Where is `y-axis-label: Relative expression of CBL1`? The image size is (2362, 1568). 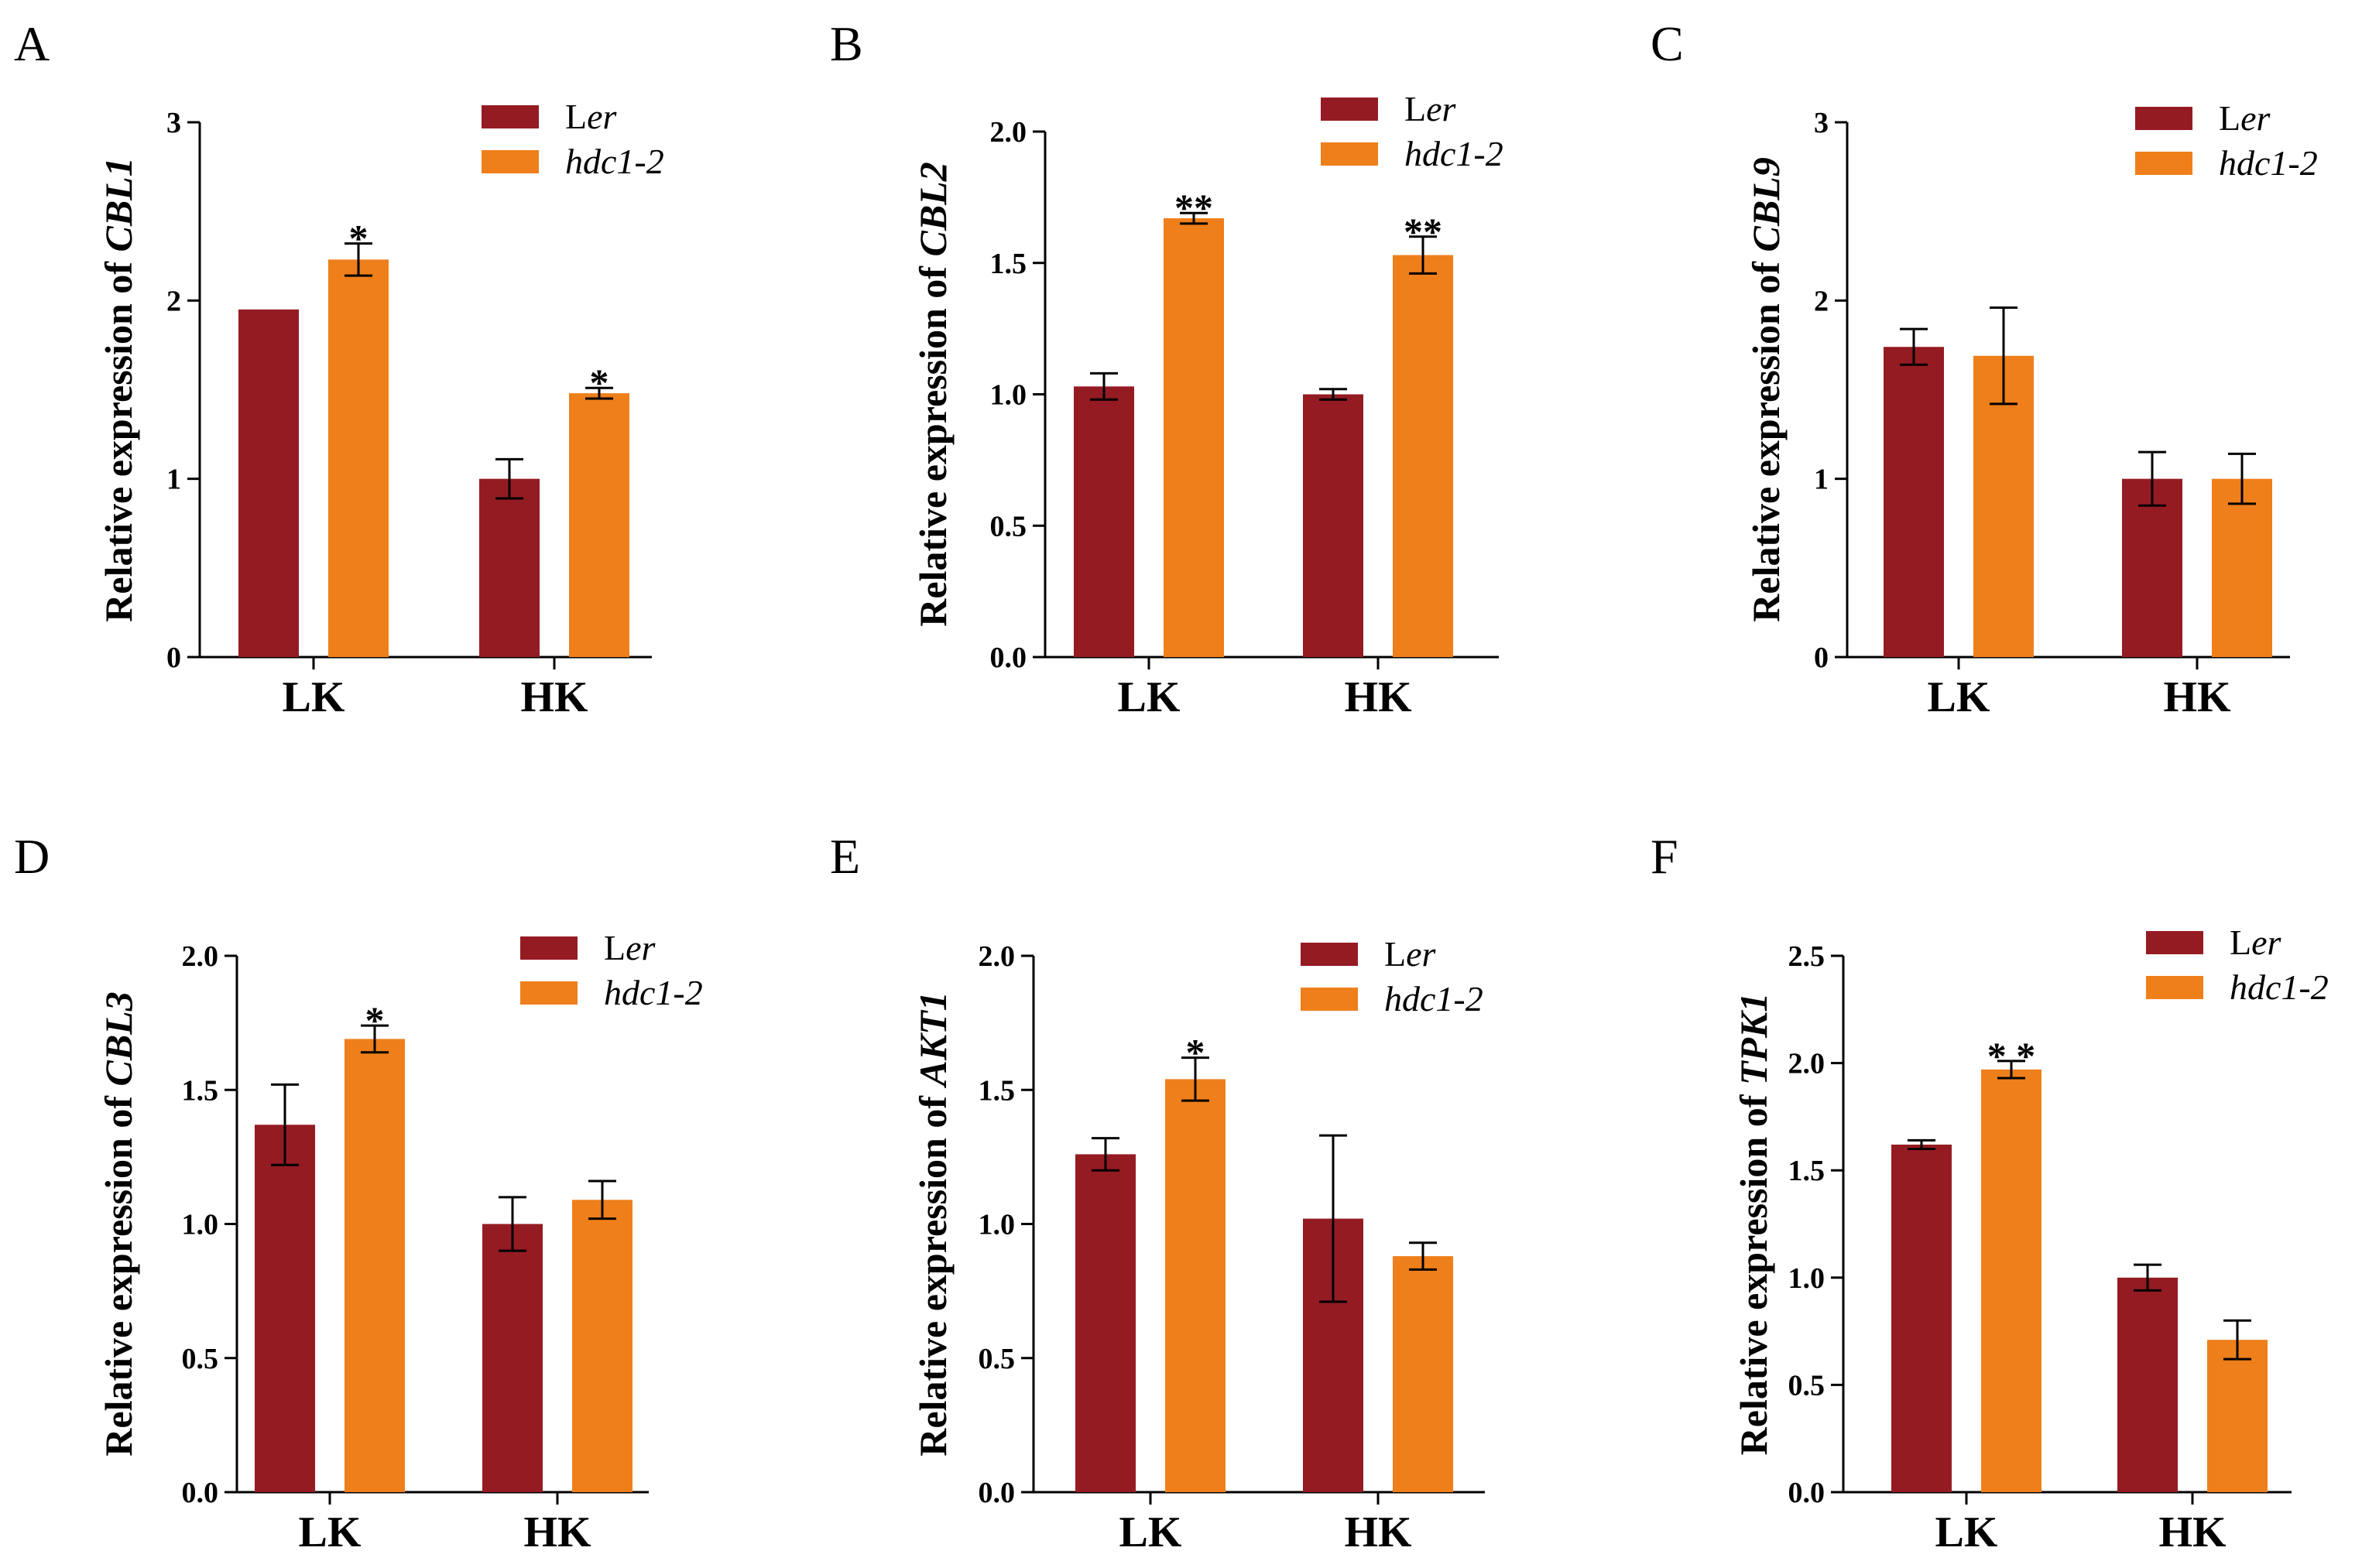
y-axis-label: Relative expression of CBL1 is located at coordinates (118, 389).